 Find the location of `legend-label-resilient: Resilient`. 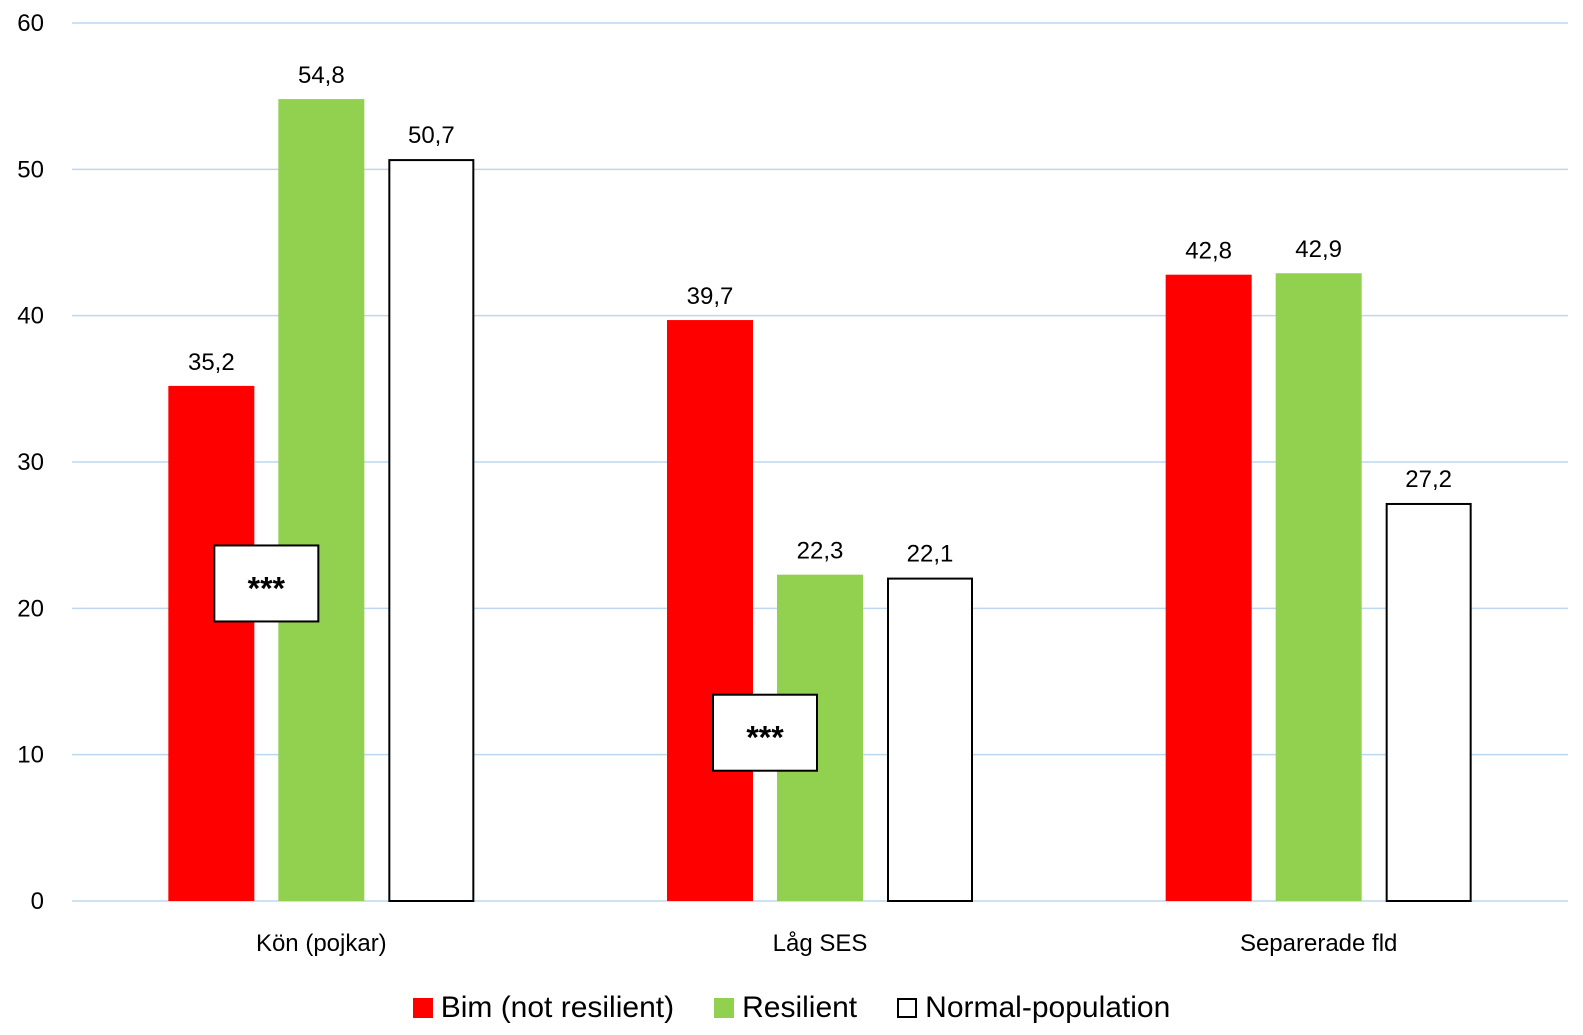

legend-label-resilient: Resilient is located at coordinates (800, 1007).